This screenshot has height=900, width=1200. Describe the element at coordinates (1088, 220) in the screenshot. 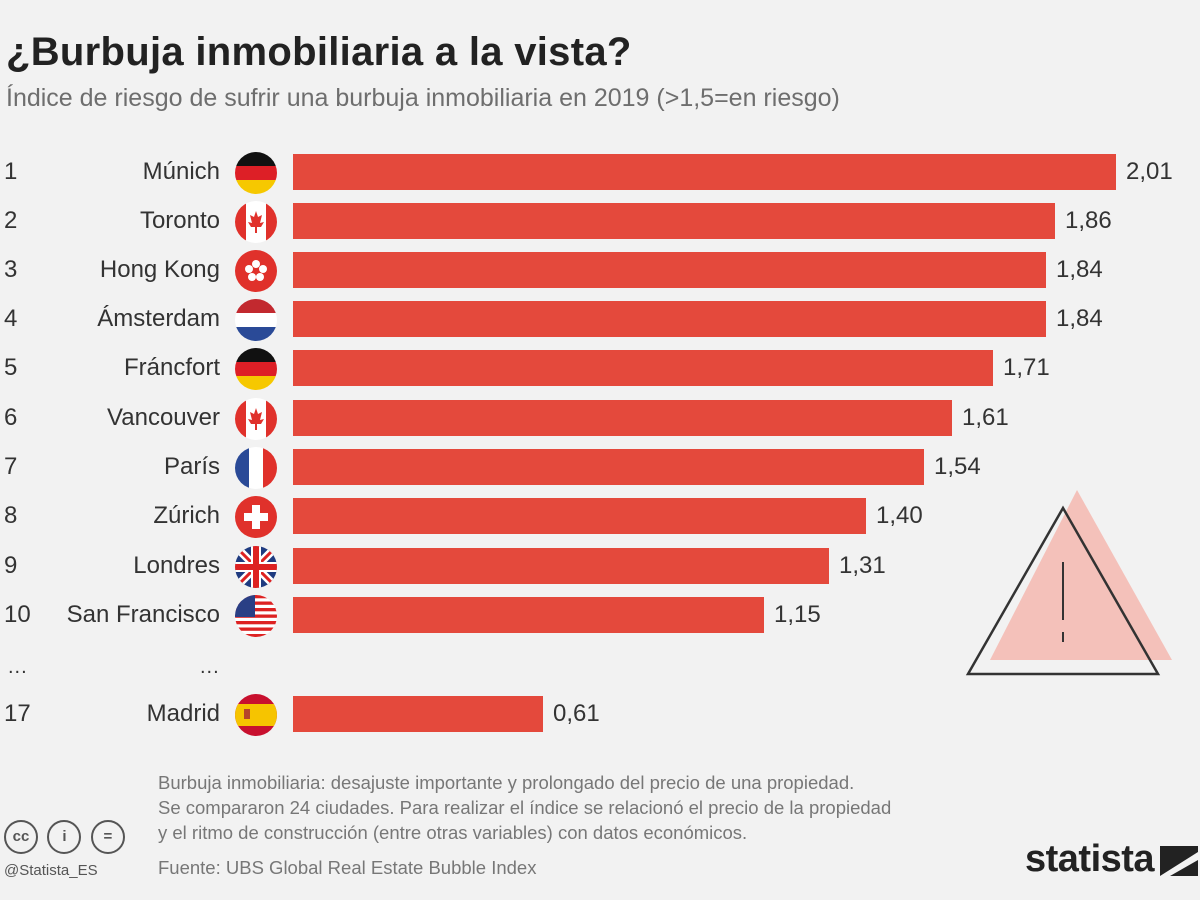

I see `value-label: 1,86` at that location.